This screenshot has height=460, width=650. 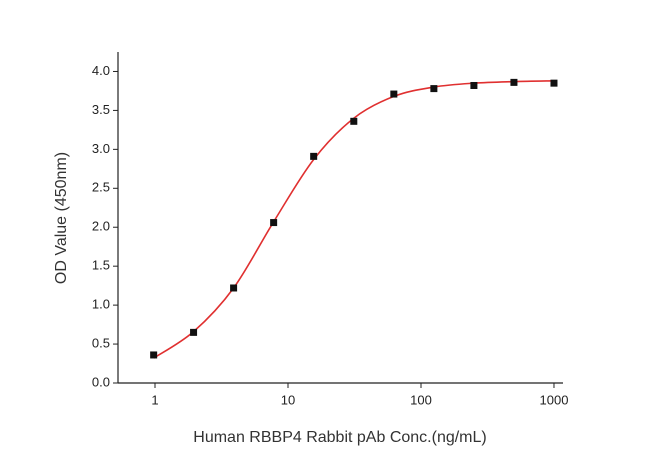 I want to click on x-tick-label: 10, so click(x=288, y=399).